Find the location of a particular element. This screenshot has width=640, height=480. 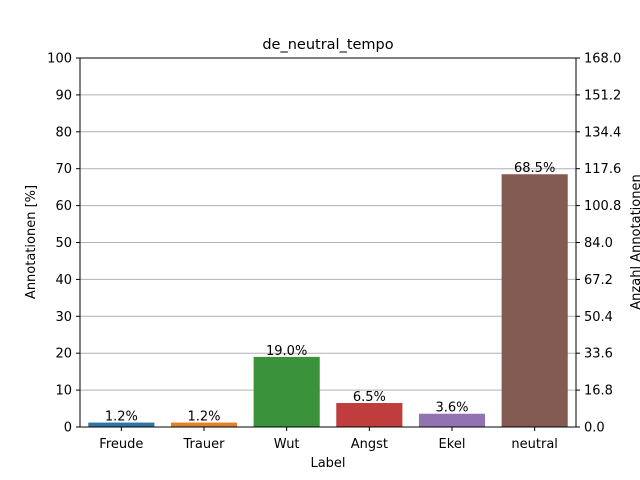

x-tick-label: Trauer is located at coordinates (204, 444).